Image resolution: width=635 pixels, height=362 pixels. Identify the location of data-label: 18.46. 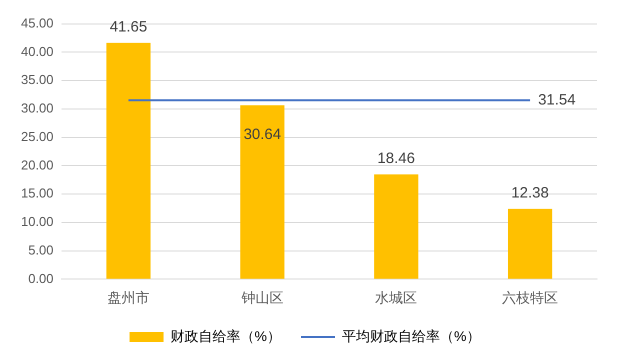
(396, 159).